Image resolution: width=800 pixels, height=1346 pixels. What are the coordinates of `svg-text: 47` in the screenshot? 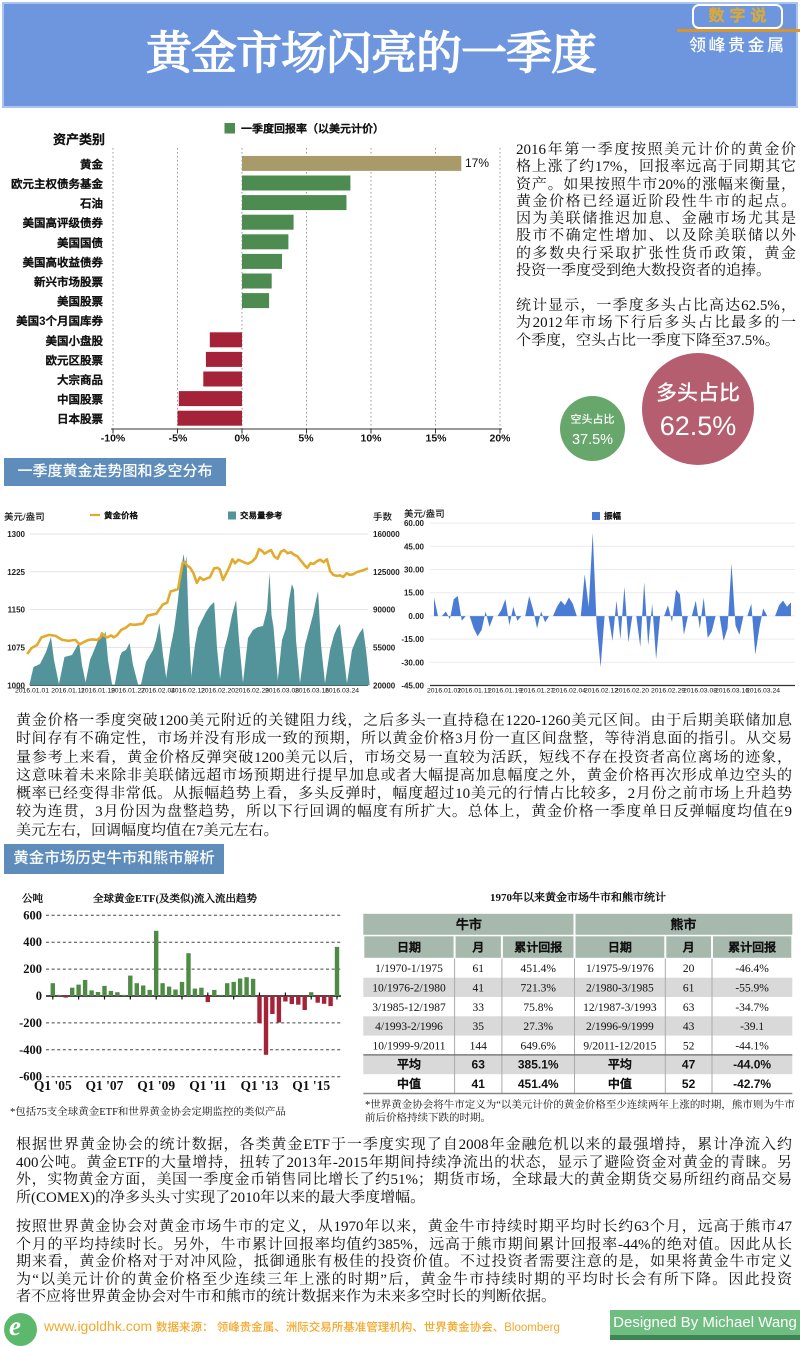 It's located at (689, 1065).